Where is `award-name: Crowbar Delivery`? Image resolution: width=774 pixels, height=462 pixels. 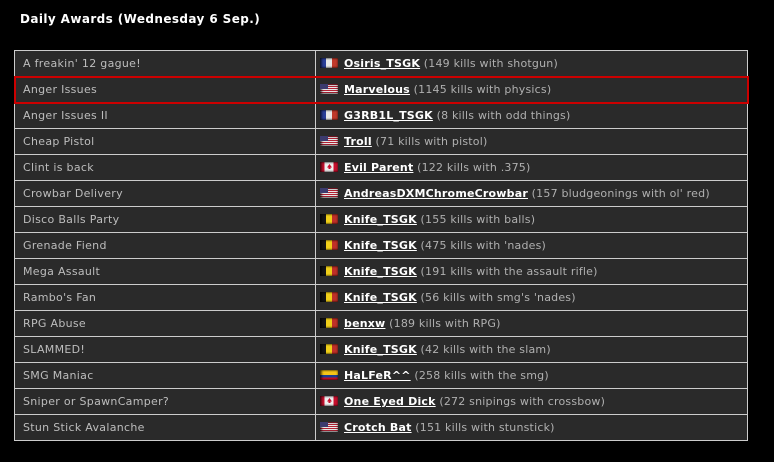
award-name: Crowbar Delivery is located at coordinates (165, 193).